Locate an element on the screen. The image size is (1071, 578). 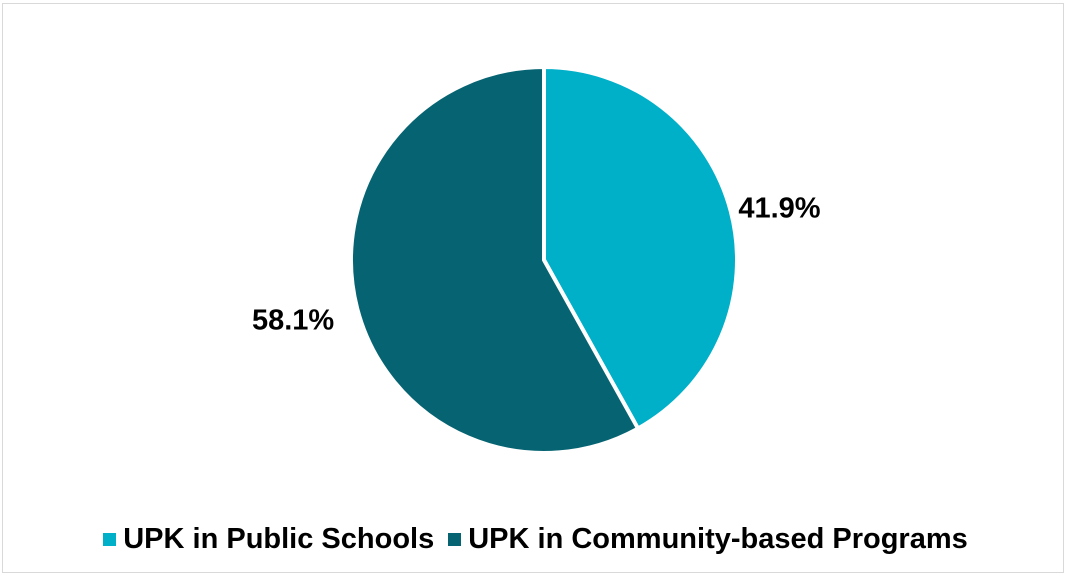
legend-item-community-programs: UPK in Community-based Programs is located at coordinates (708, 539).